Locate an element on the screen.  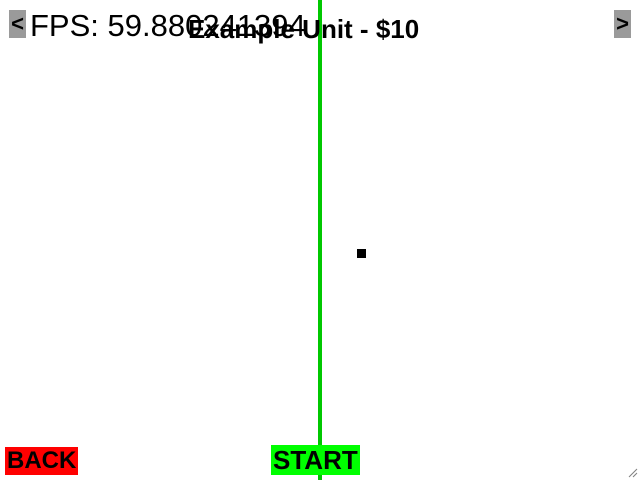
resize-grip-icon is located at coordinates (632, 472).